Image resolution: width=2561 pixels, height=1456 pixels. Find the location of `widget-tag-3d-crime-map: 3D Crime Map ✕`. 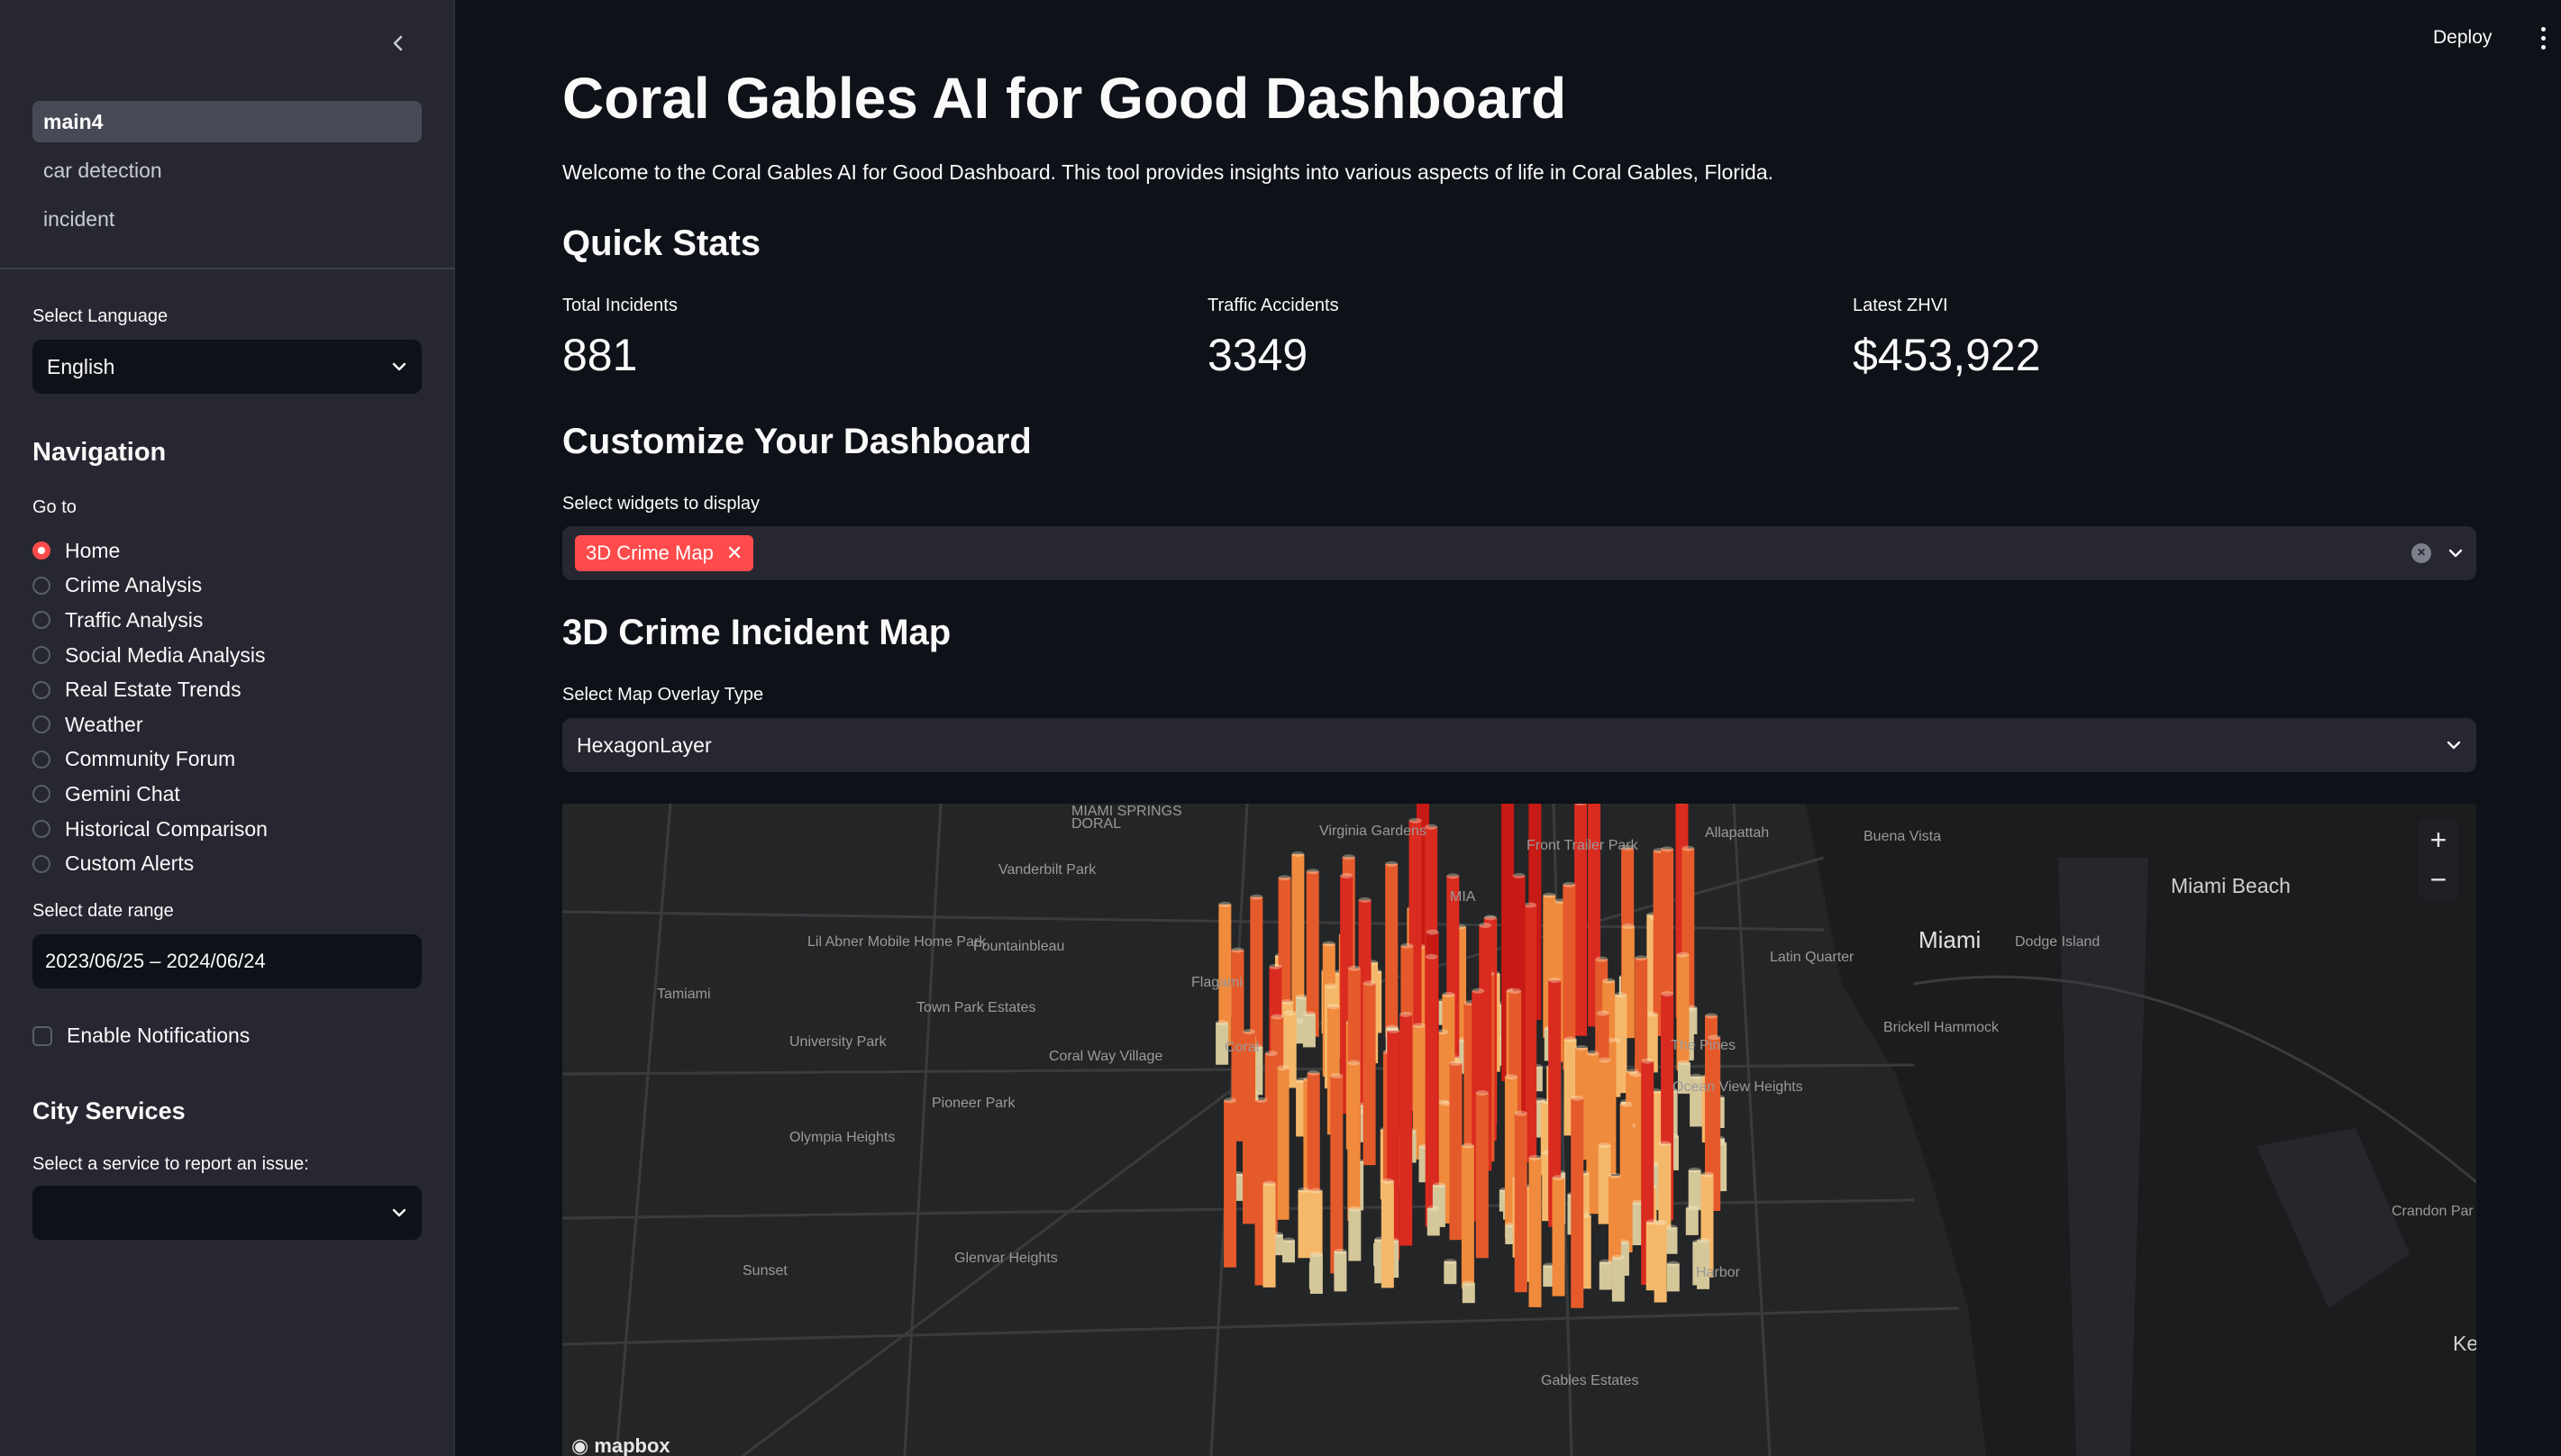

widget-tag-3d-crime-map: 3D Crime Map ✕ is located at coordinates (664, 553).